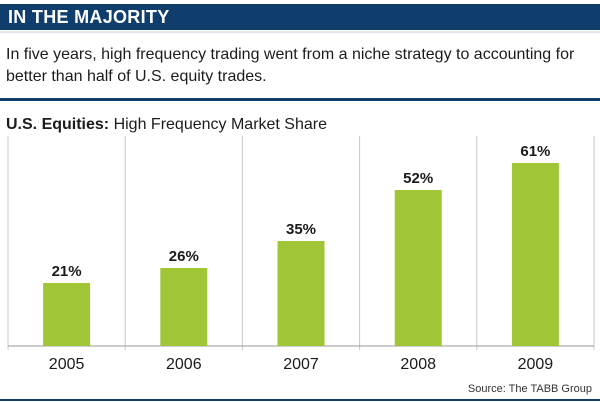 The image size is (600, 402). What do you see at coordinates (418, 364) in the screenshot?
I see `x-tick-label-2008: 2008` at bounding box center [418, 364].